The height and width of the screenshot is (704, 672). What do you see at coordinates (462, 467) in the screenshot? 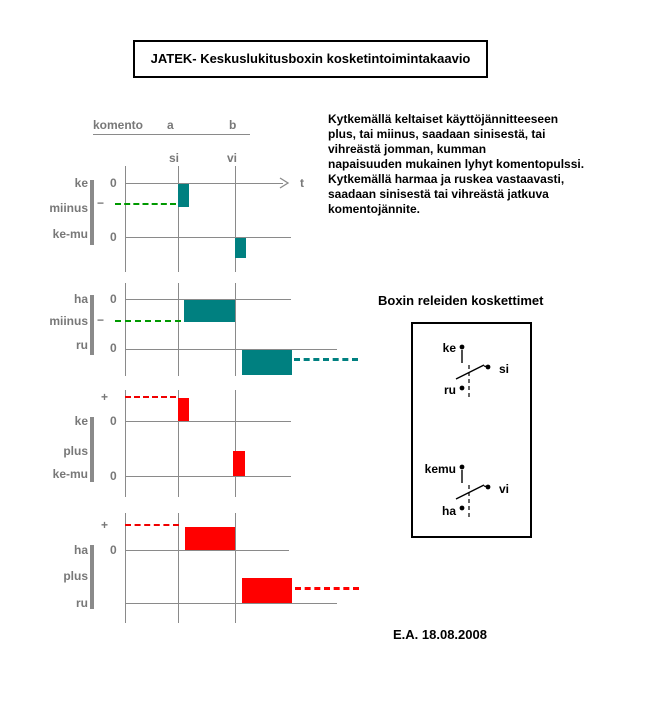
I see `contact-dot-kemu` at bounding box center [462, 467].